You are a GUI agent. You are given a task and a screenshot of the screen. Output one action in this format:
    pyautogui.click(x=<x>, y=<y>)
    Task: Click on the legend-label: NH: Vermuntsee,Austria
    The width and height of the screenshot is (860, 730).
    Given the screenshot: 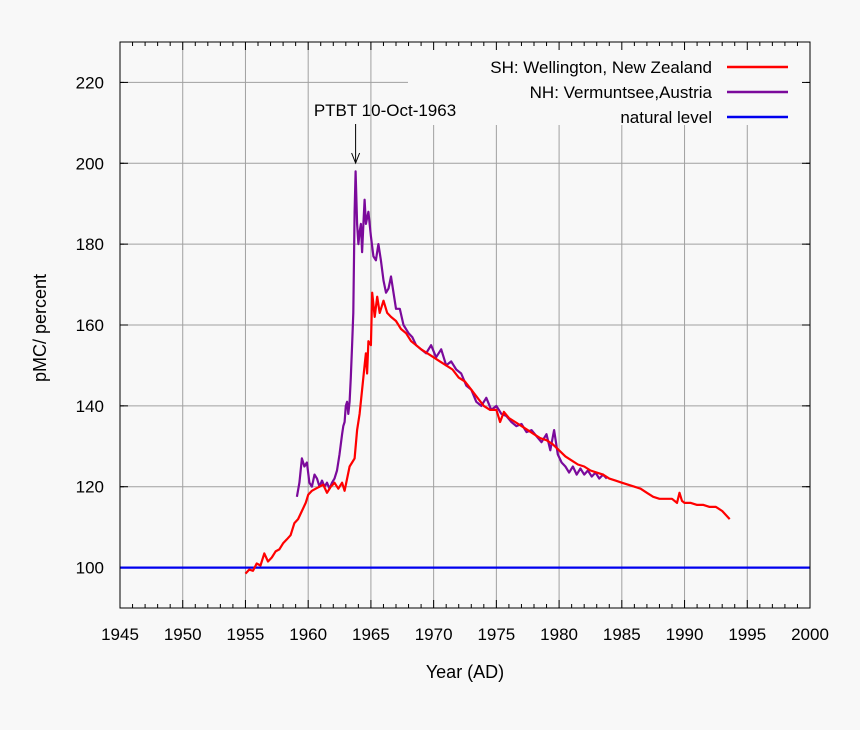 What is the action you would take?
    pyautogui.click(x=621, y=92)
    